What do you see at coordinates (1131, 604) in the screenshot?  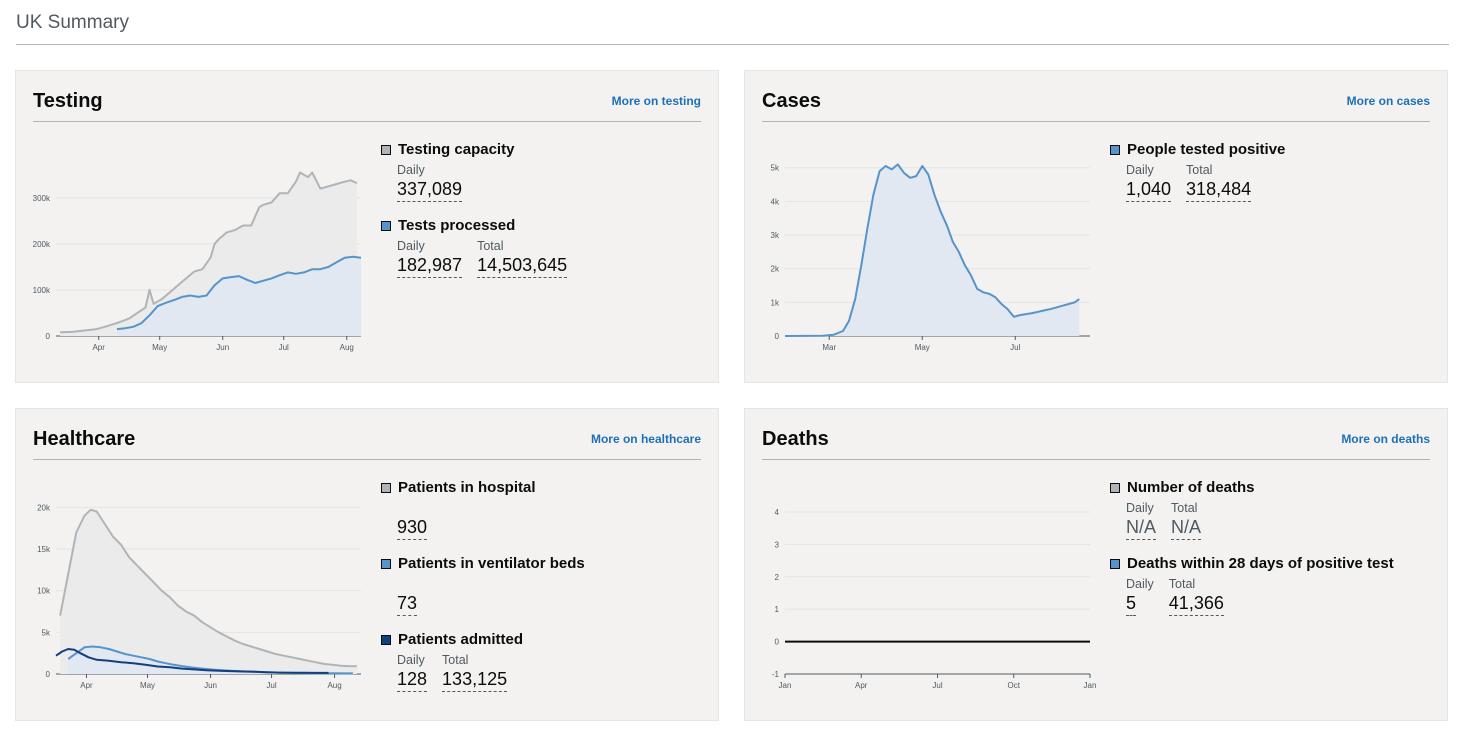 I see `metric-value: 5` at bounding box center [1131, 604].